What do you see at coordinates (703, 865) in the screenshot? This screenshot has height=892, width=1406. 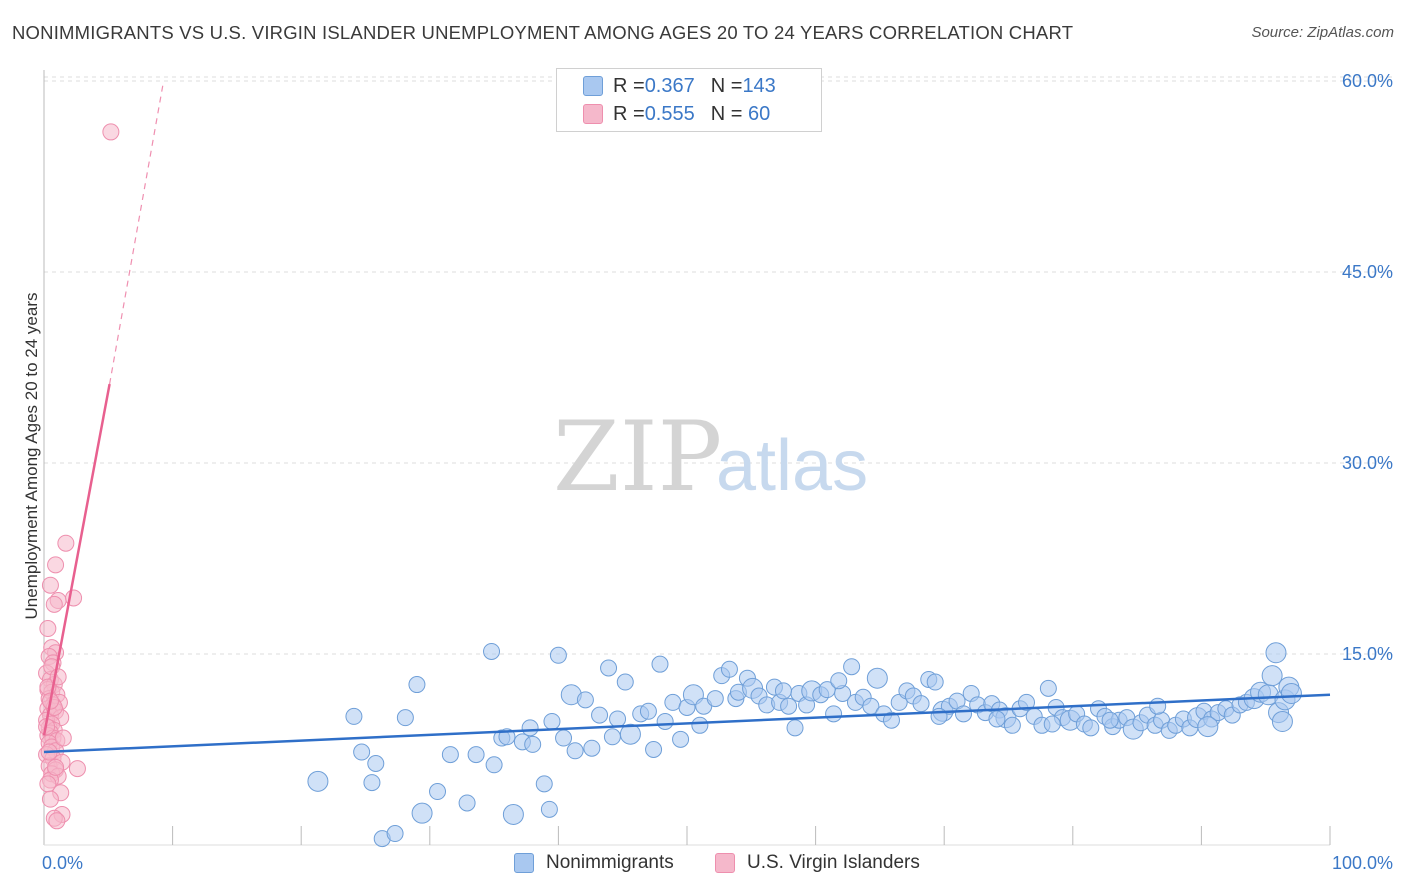 I see `series-legend: Nonimmigrants U.S. Virgin Islanders` at bounding box center [703, 865].